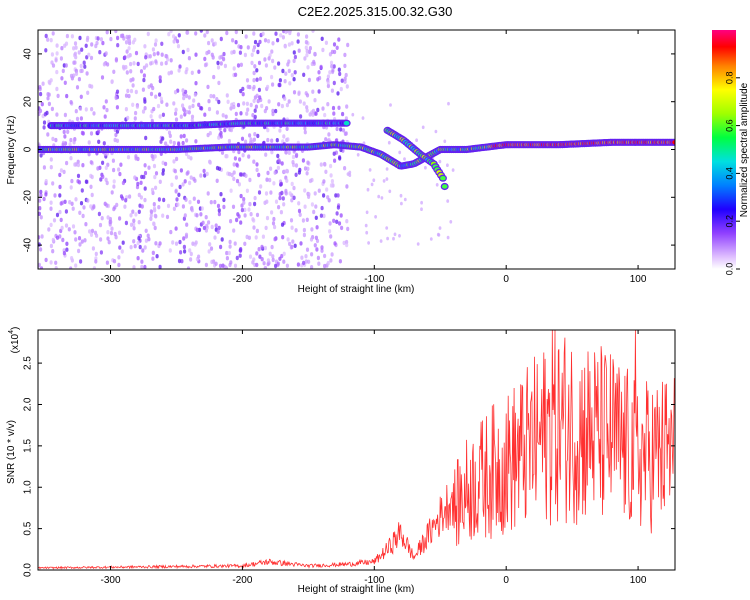 This screenshot has width=750, height=600. I want to click on colorbar-tick-label: 0.0, so click(729, 269).